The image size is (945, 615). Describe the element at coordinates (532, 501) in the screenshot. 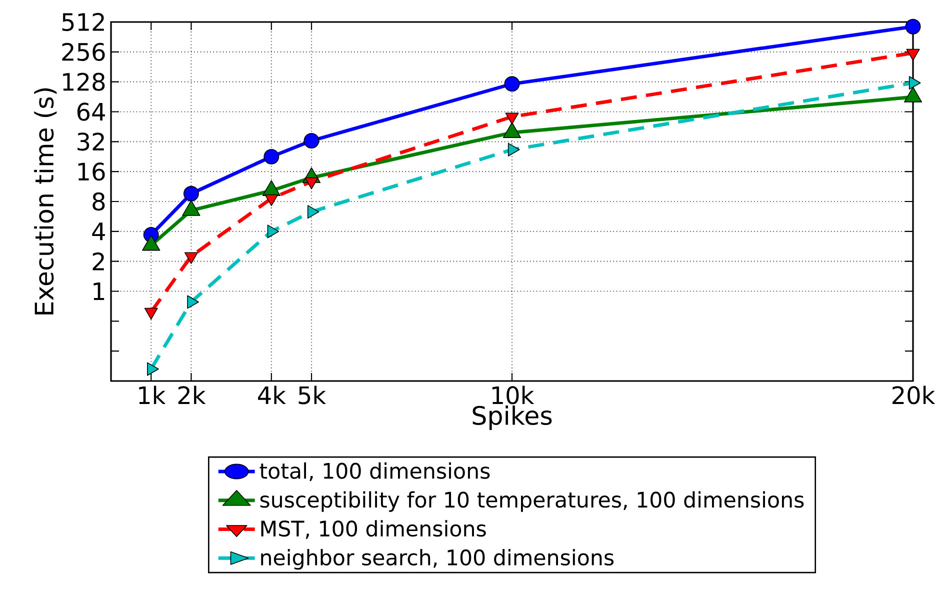

I see `legend-label: susceptibility for 10 temperatures, 100 dimensions` at that location.